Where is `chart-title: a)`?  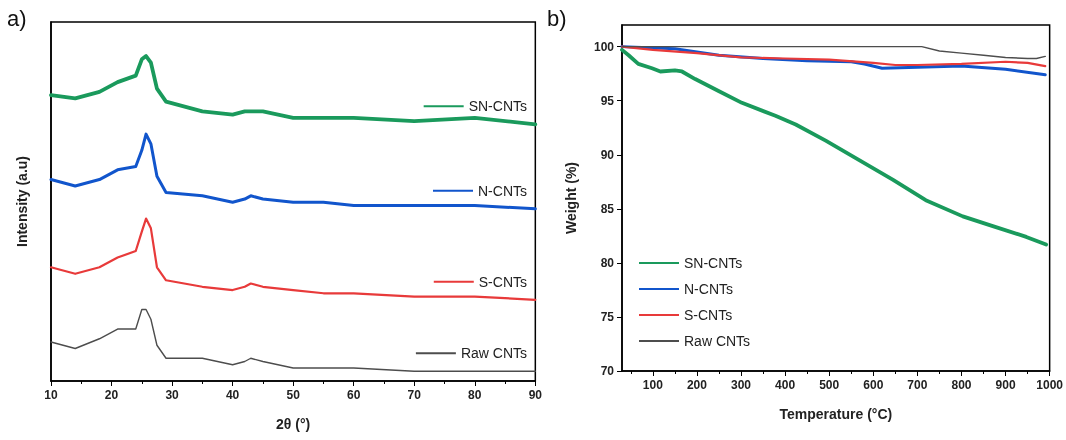
chart-title: a) is located at coordinates (17, 18).